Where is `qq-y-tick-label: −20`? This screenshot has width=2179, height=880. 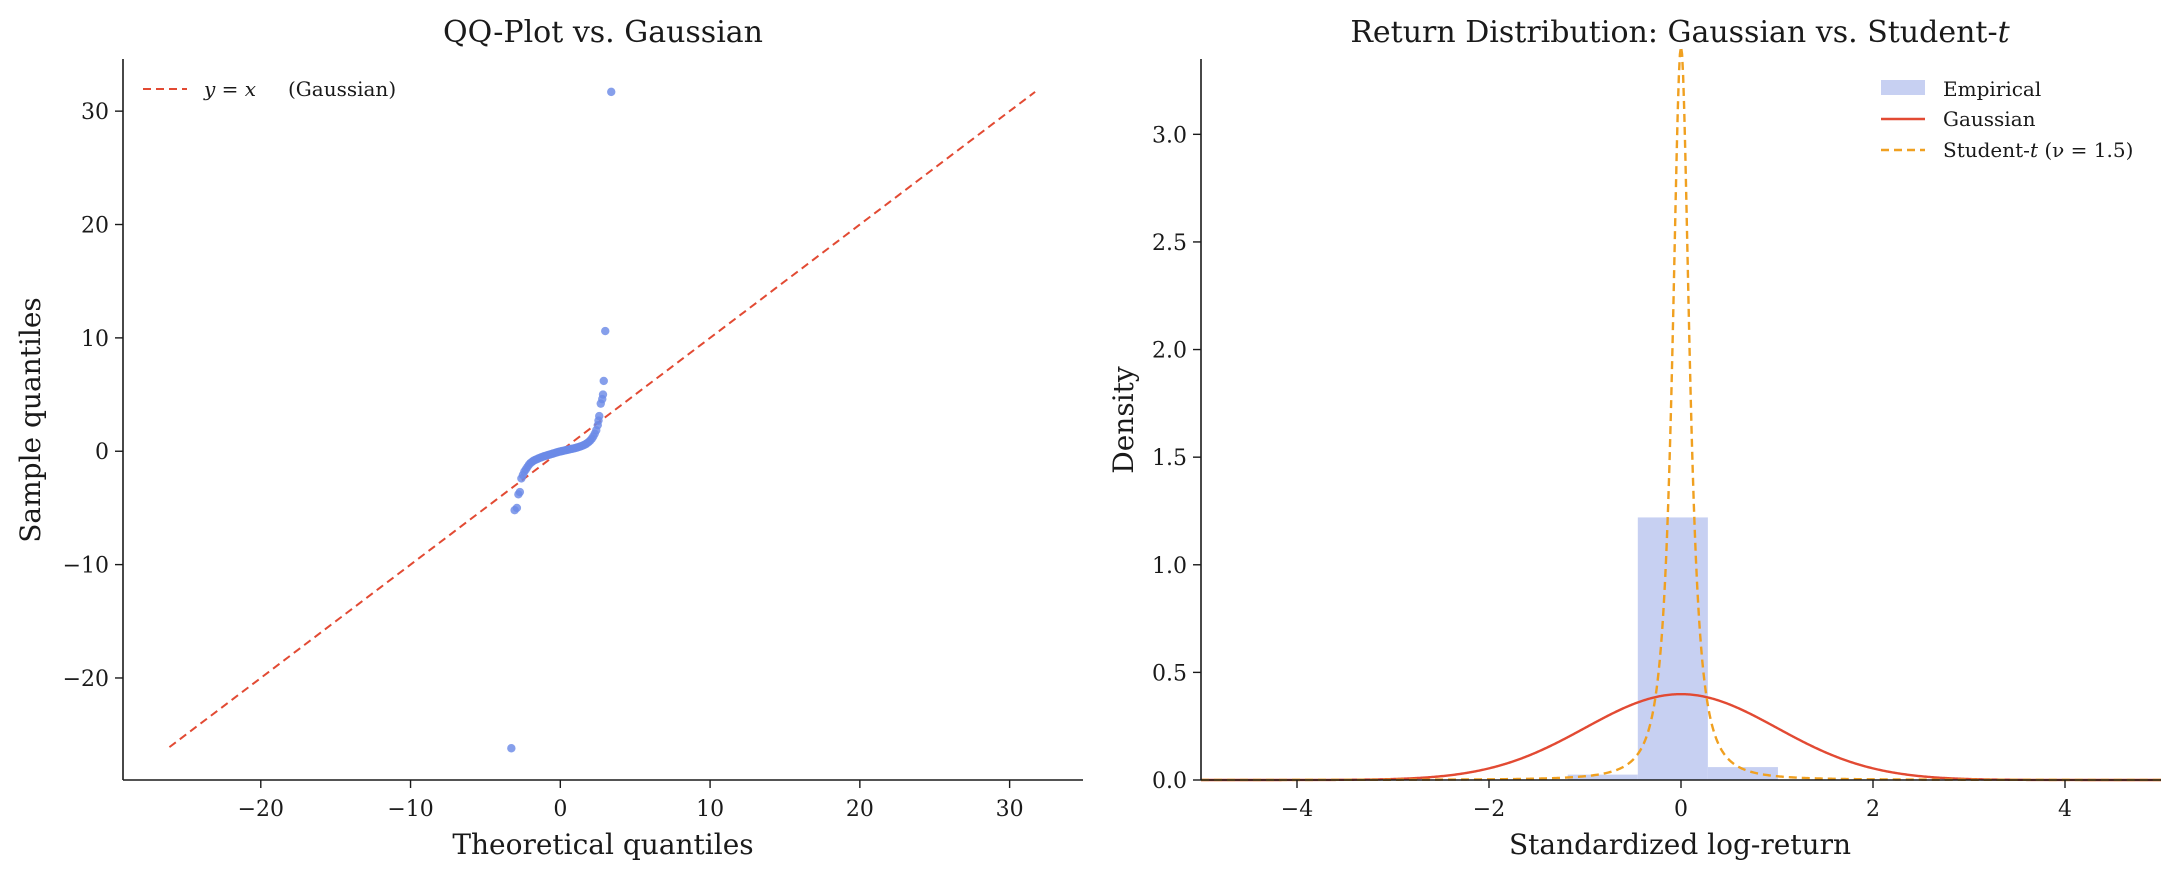
qq-y-tick-label: −20 is located at coordinates (86, 679).